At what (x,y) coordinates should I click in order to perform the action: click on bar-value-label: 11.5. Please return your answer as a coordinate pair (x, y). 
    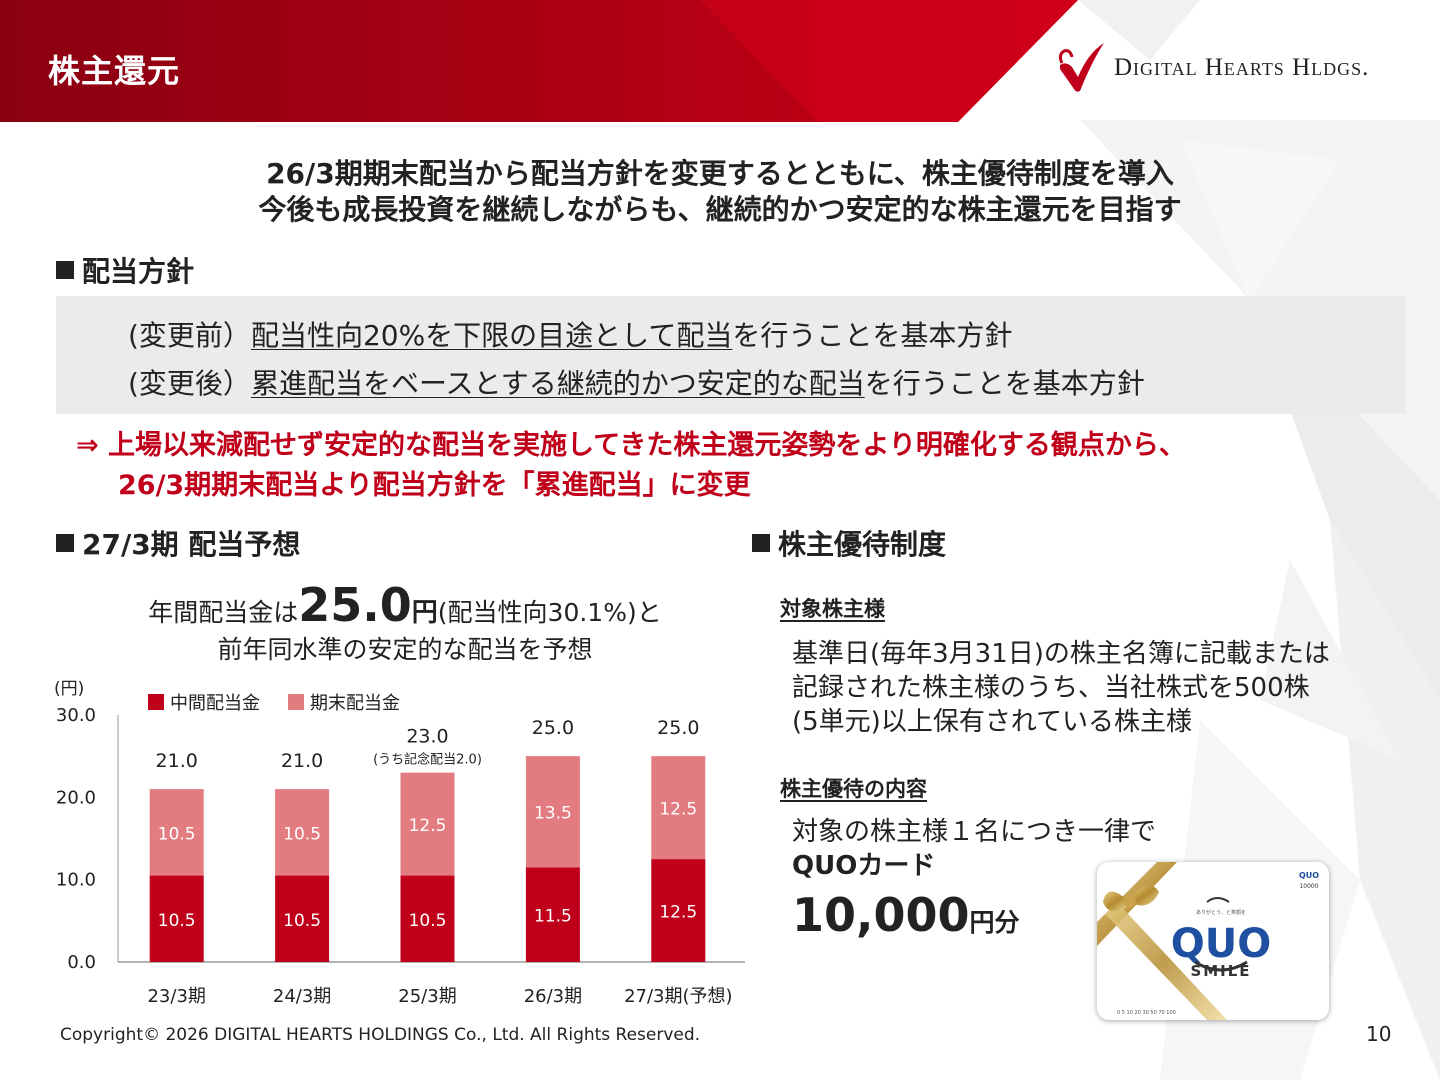
    Looking at the image, I should click on (553, 917).